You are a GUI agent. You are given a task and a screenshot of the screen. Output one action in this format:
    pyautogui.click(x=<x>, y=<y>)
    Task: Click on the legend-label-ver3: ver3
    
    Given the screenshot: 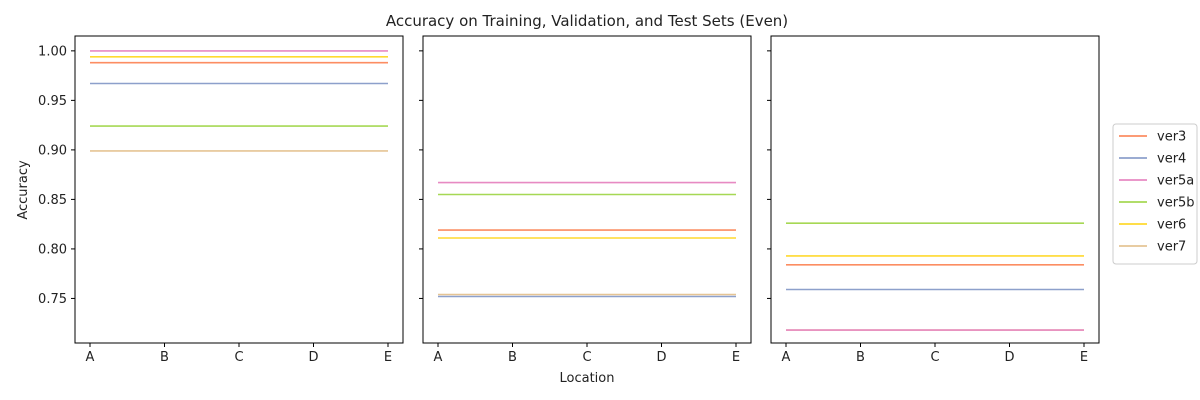 What is the action you would take?
    pyautogui.click(x=1171, y=137)
    